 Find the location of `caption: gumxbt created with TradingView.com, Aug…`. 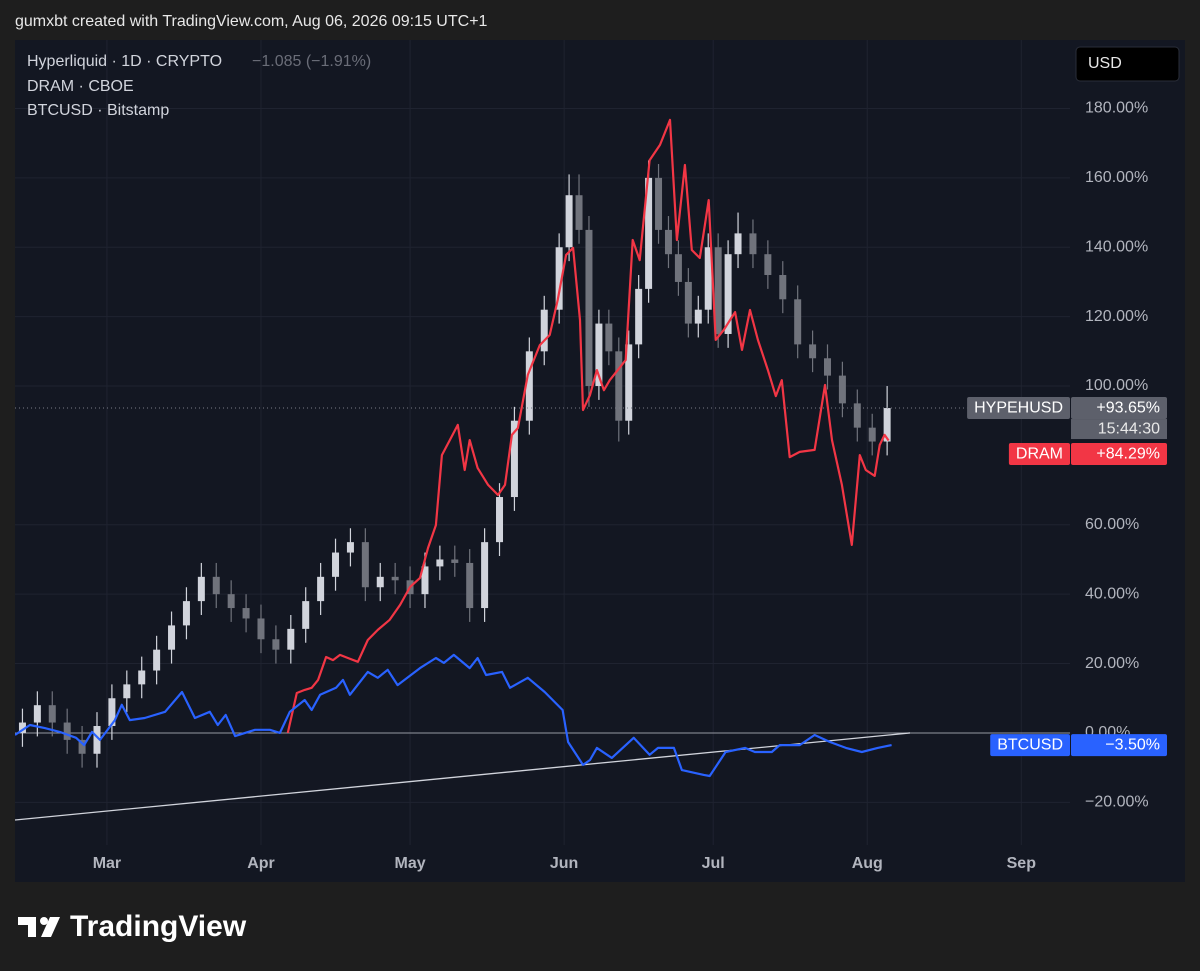

caption: gumxbt created with TradingView.com, Aug… is located at coordinates (251, 21).